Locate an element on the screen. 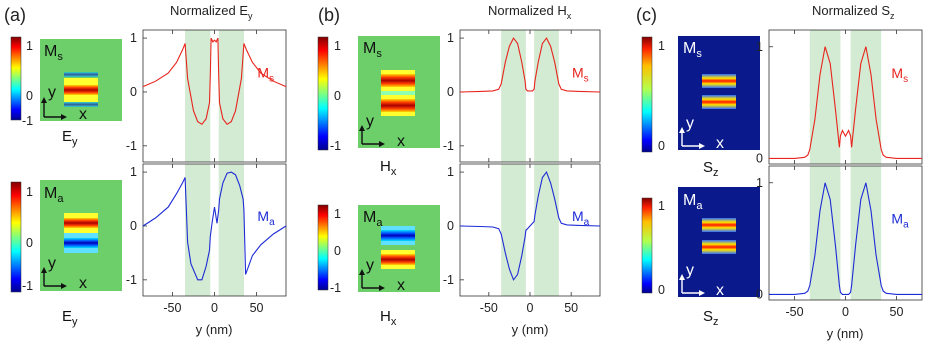  subplot-Ms: -1 0 1 Ms is located at coordinates (522, 96).